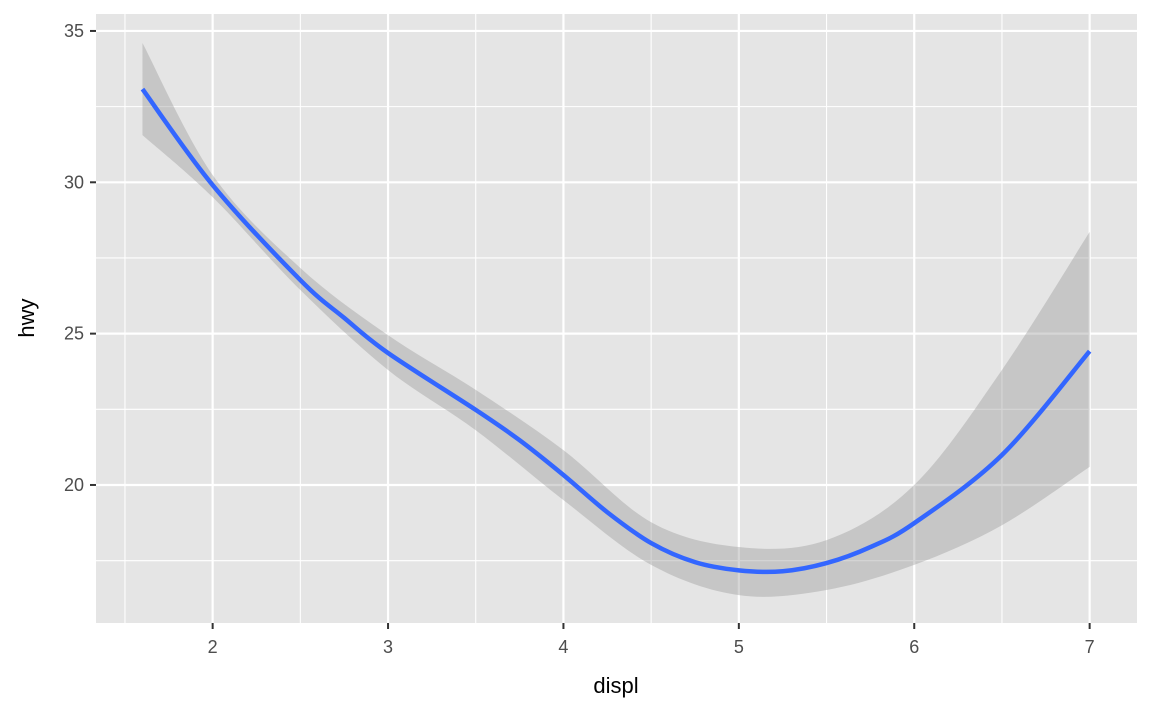 The image size is (1152, 711). I want to click on y-axis-label: hwy, so click(26, 317).